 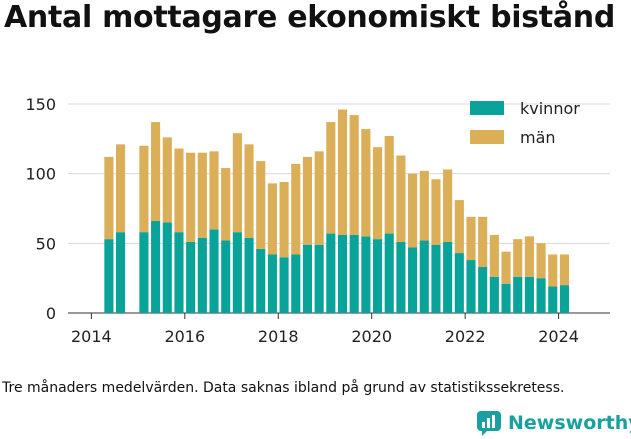 What do you see at coordinates (489, 423) in the screenshot?
I see `newsworthy-logo-icon` at bounding box center [489, 423].